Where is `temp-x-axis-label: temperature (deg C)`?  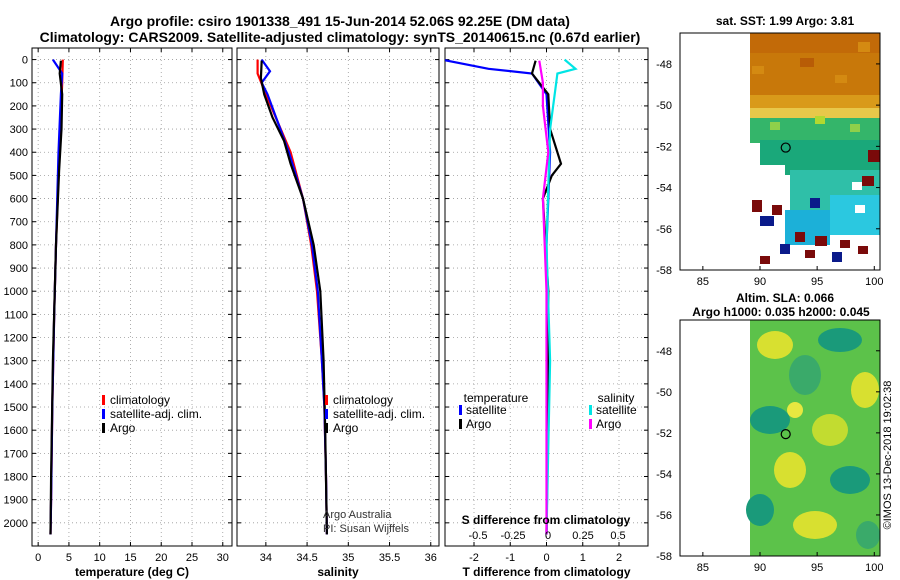 temp-x-axis-label: temperature (deg C) is located at coordinates (132, 572).